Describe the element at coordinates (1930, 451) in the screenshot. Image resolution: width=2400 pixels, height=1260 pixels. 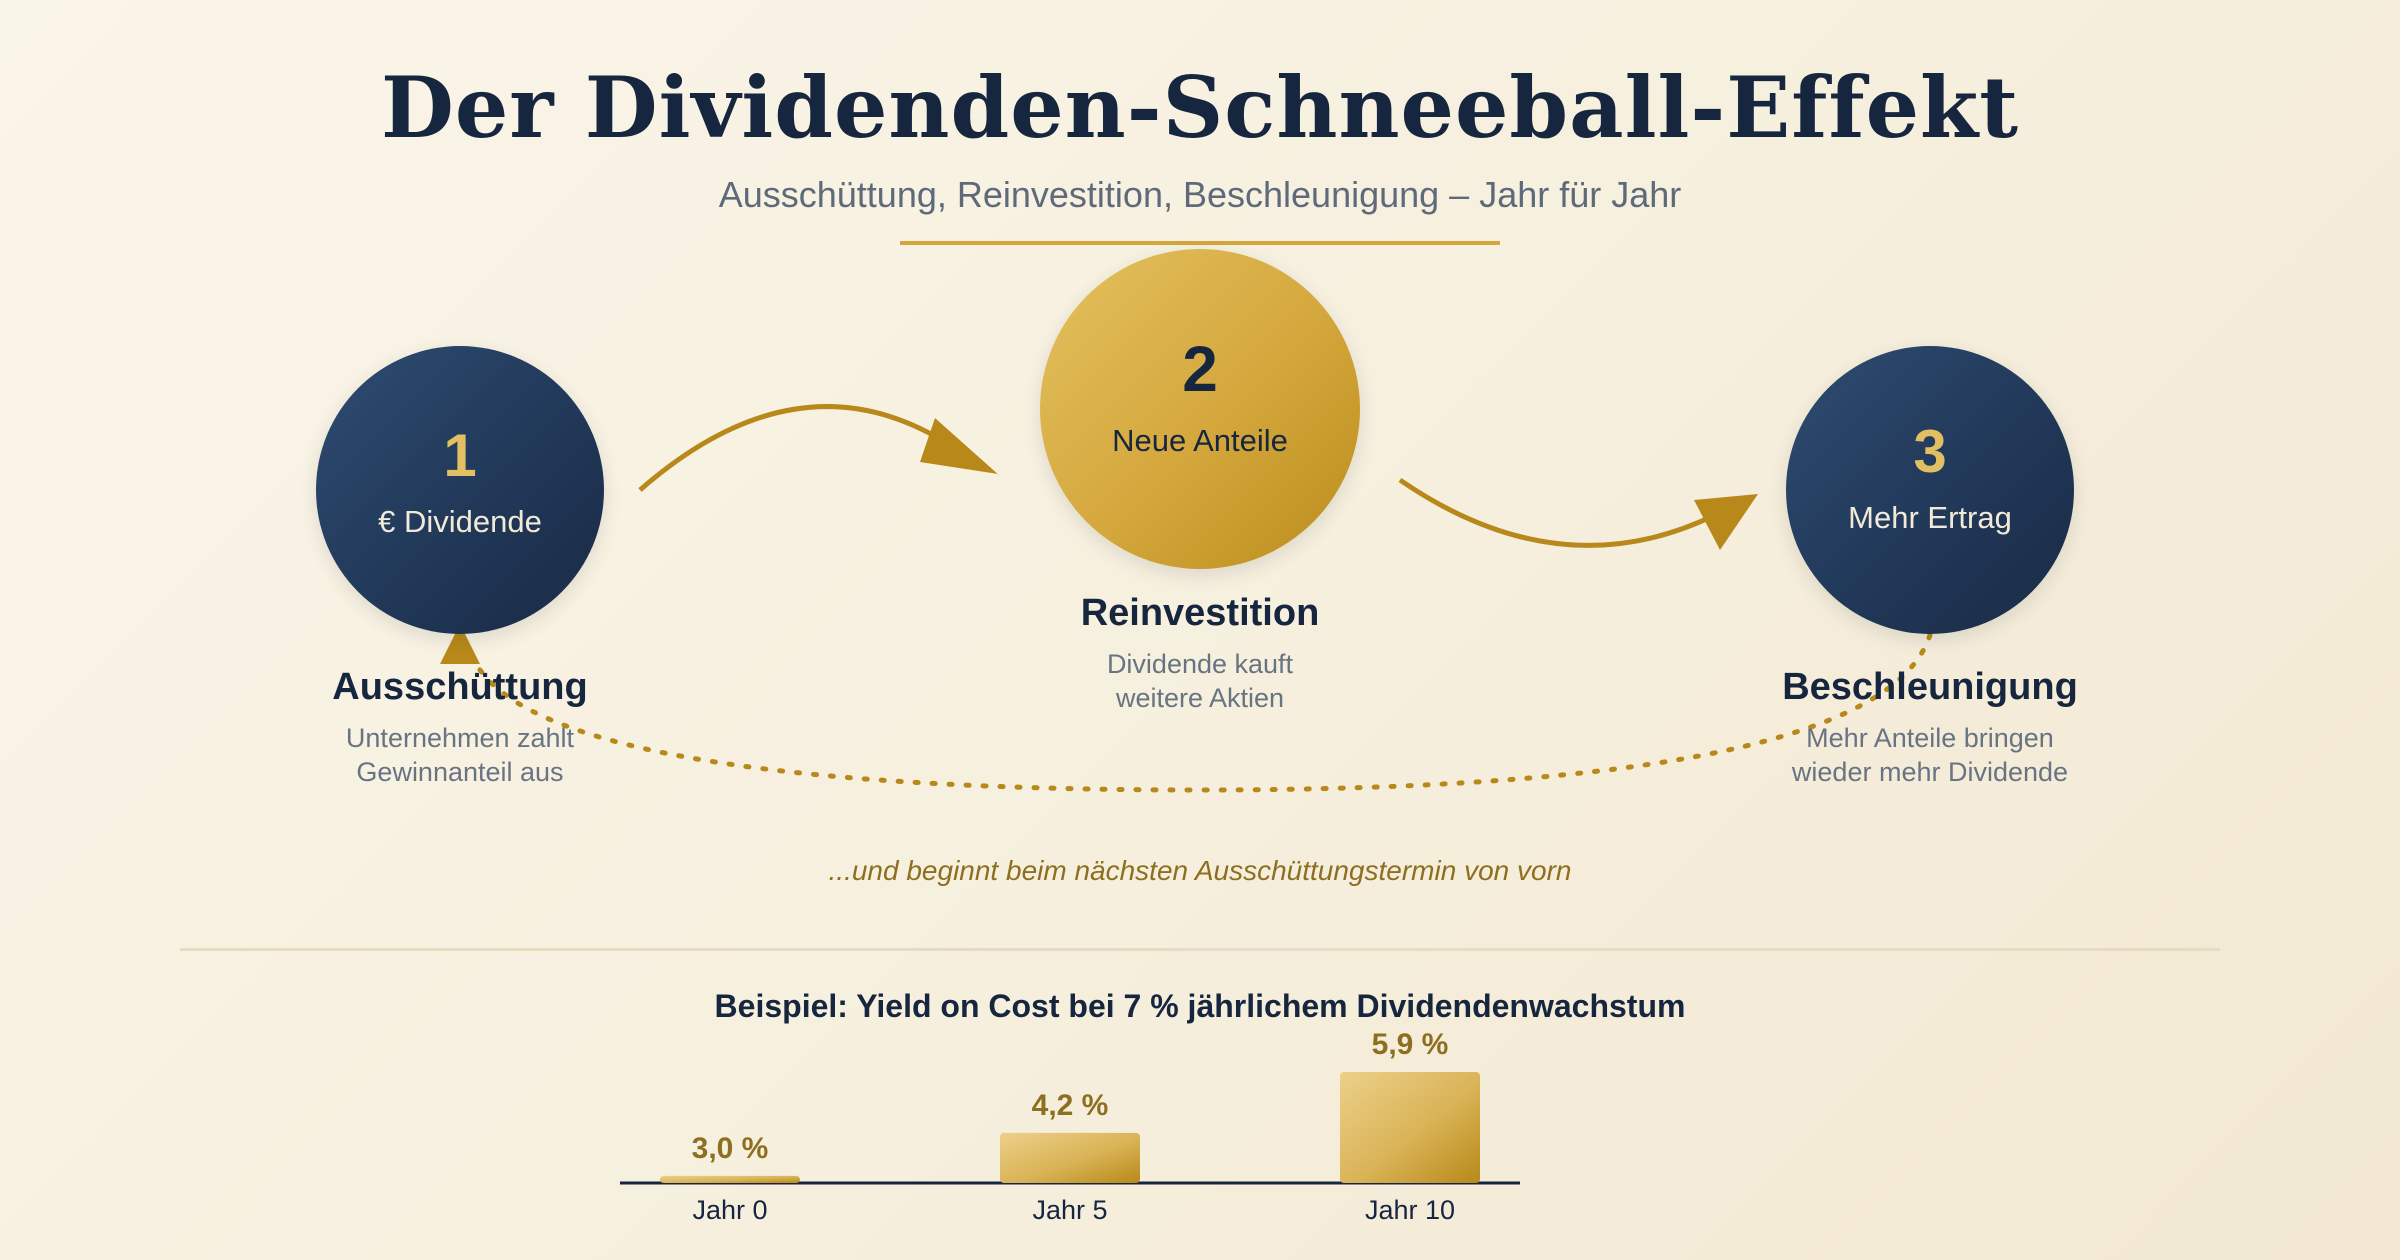
I see `step3-number: 3` at that location.